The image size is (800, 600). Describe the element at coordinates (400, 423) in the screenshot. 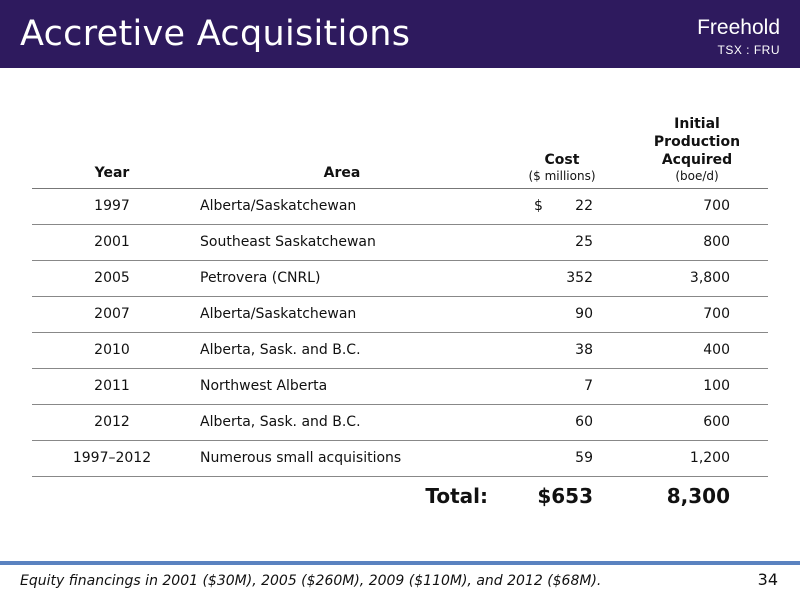

I see `table-row: 2012 Alberta, Sask. and B.C. 60 600` at that location.